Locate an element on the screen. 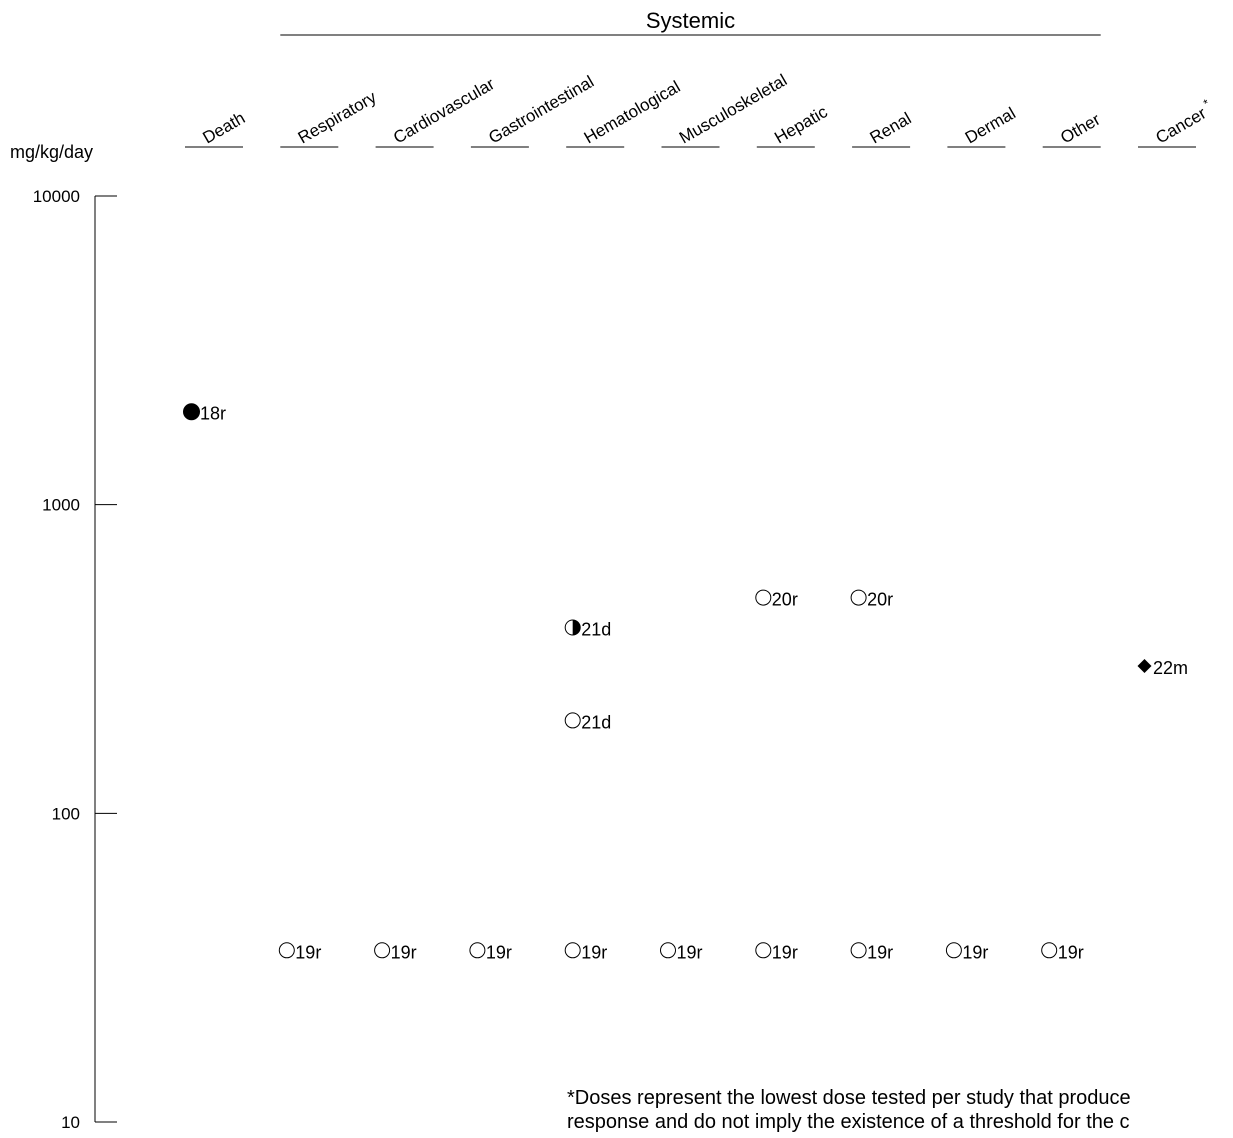 The height and width of the screenshot is (1138, 1233). category-label-cancer: Cancer * is located at coordinates (1184, 121).